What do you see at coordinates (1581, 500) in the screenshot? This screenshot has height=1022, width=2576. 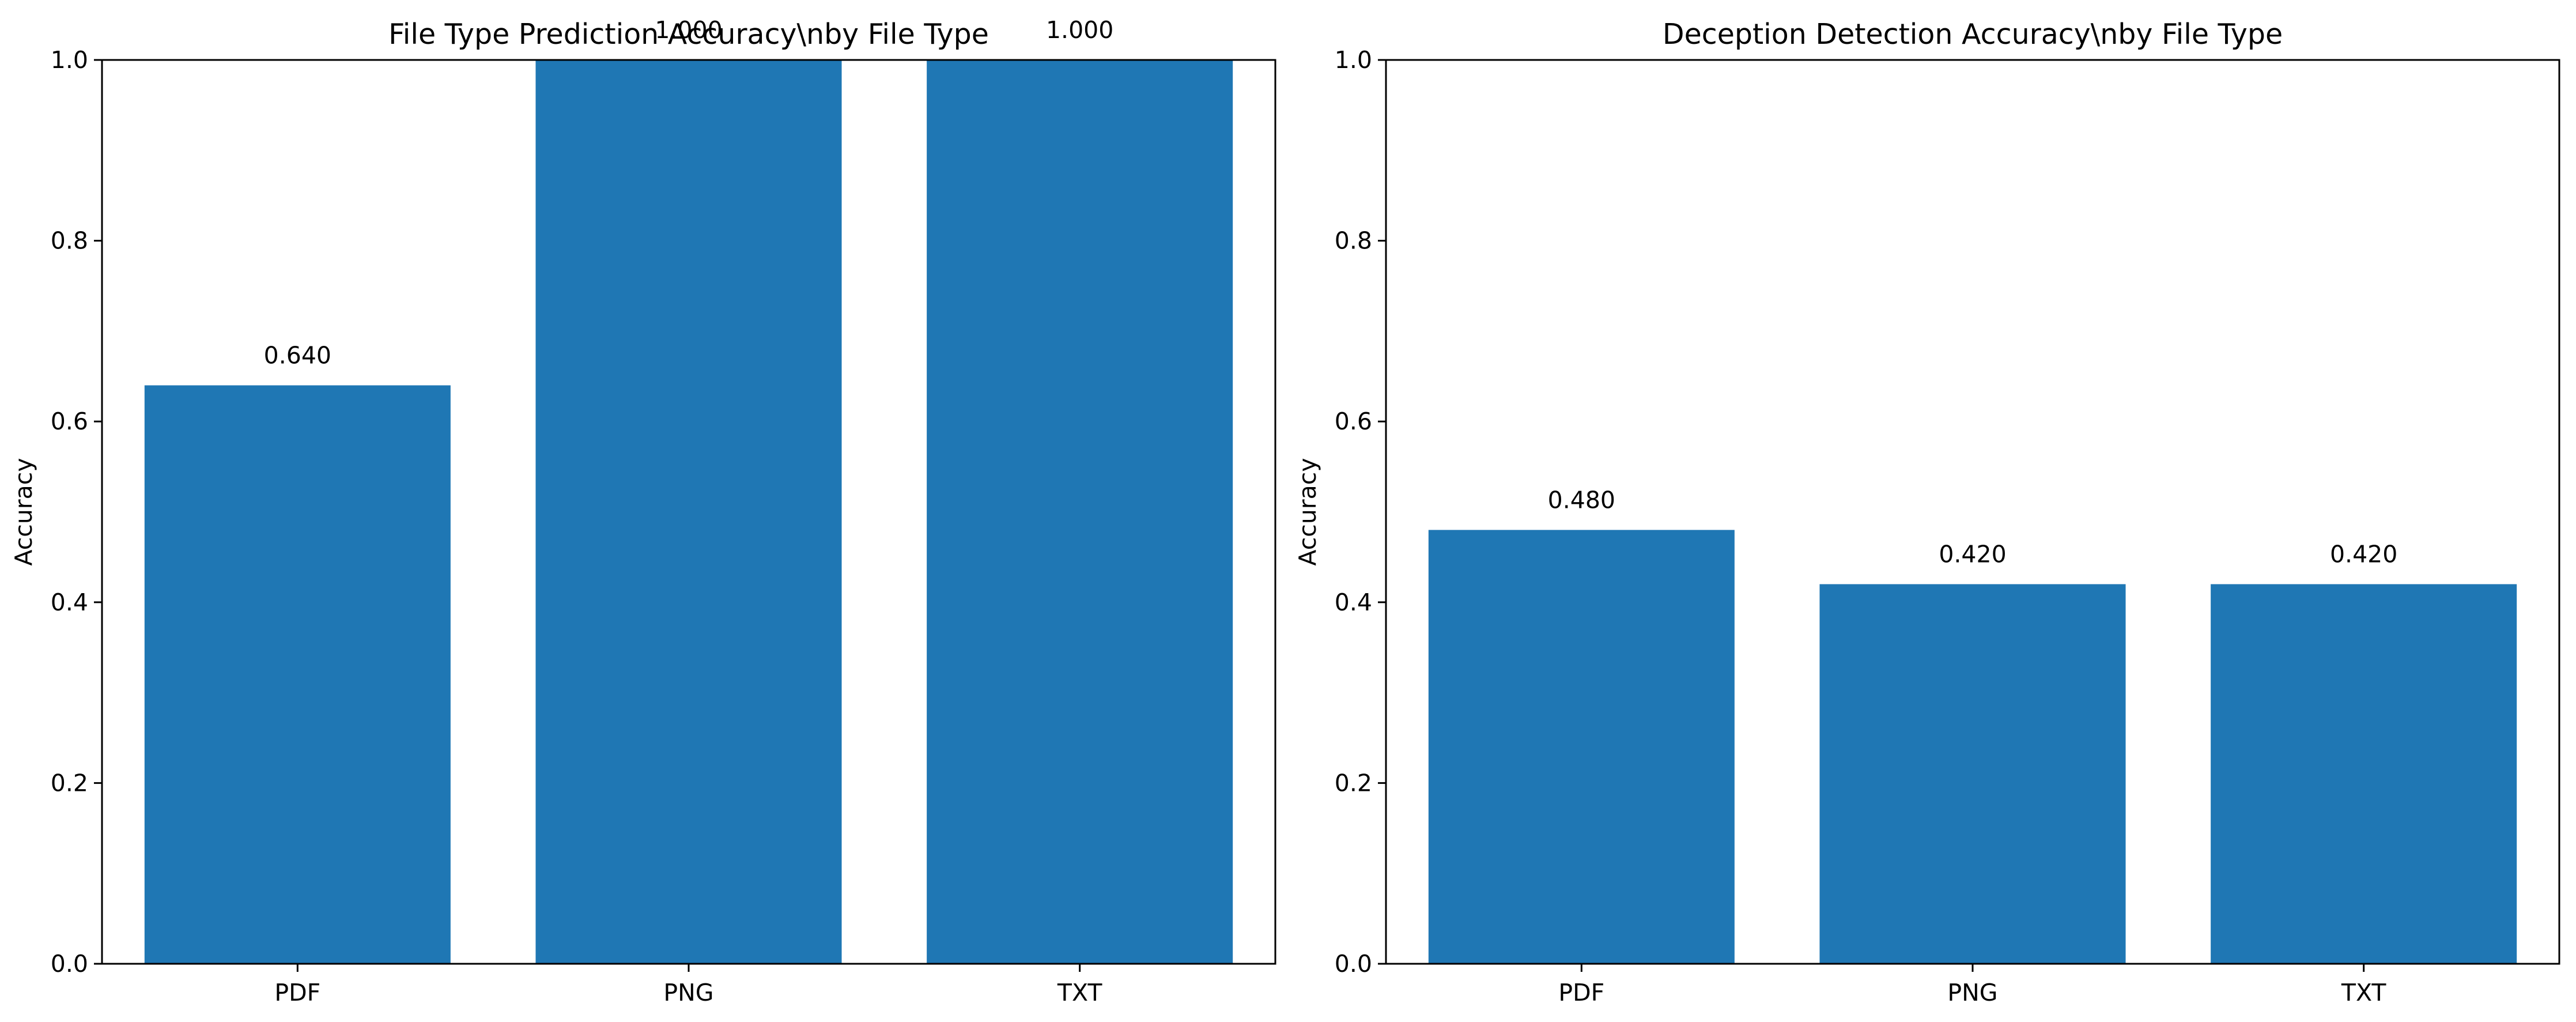 I see `data-label-pdf: 0.480` at bounding box center [1581, 500].